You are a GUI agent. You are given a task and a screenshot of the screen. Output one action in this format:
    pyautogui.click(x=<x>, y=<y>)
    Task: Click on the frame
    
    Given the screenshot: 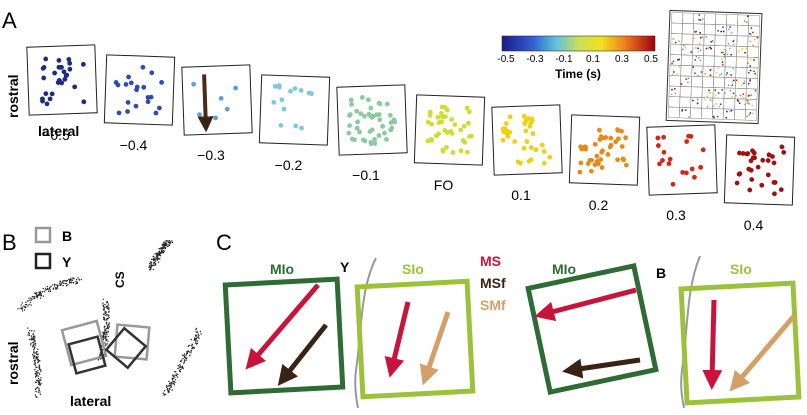 What is the action you would take?
    pyautogui.click(x=682, y=160)
    